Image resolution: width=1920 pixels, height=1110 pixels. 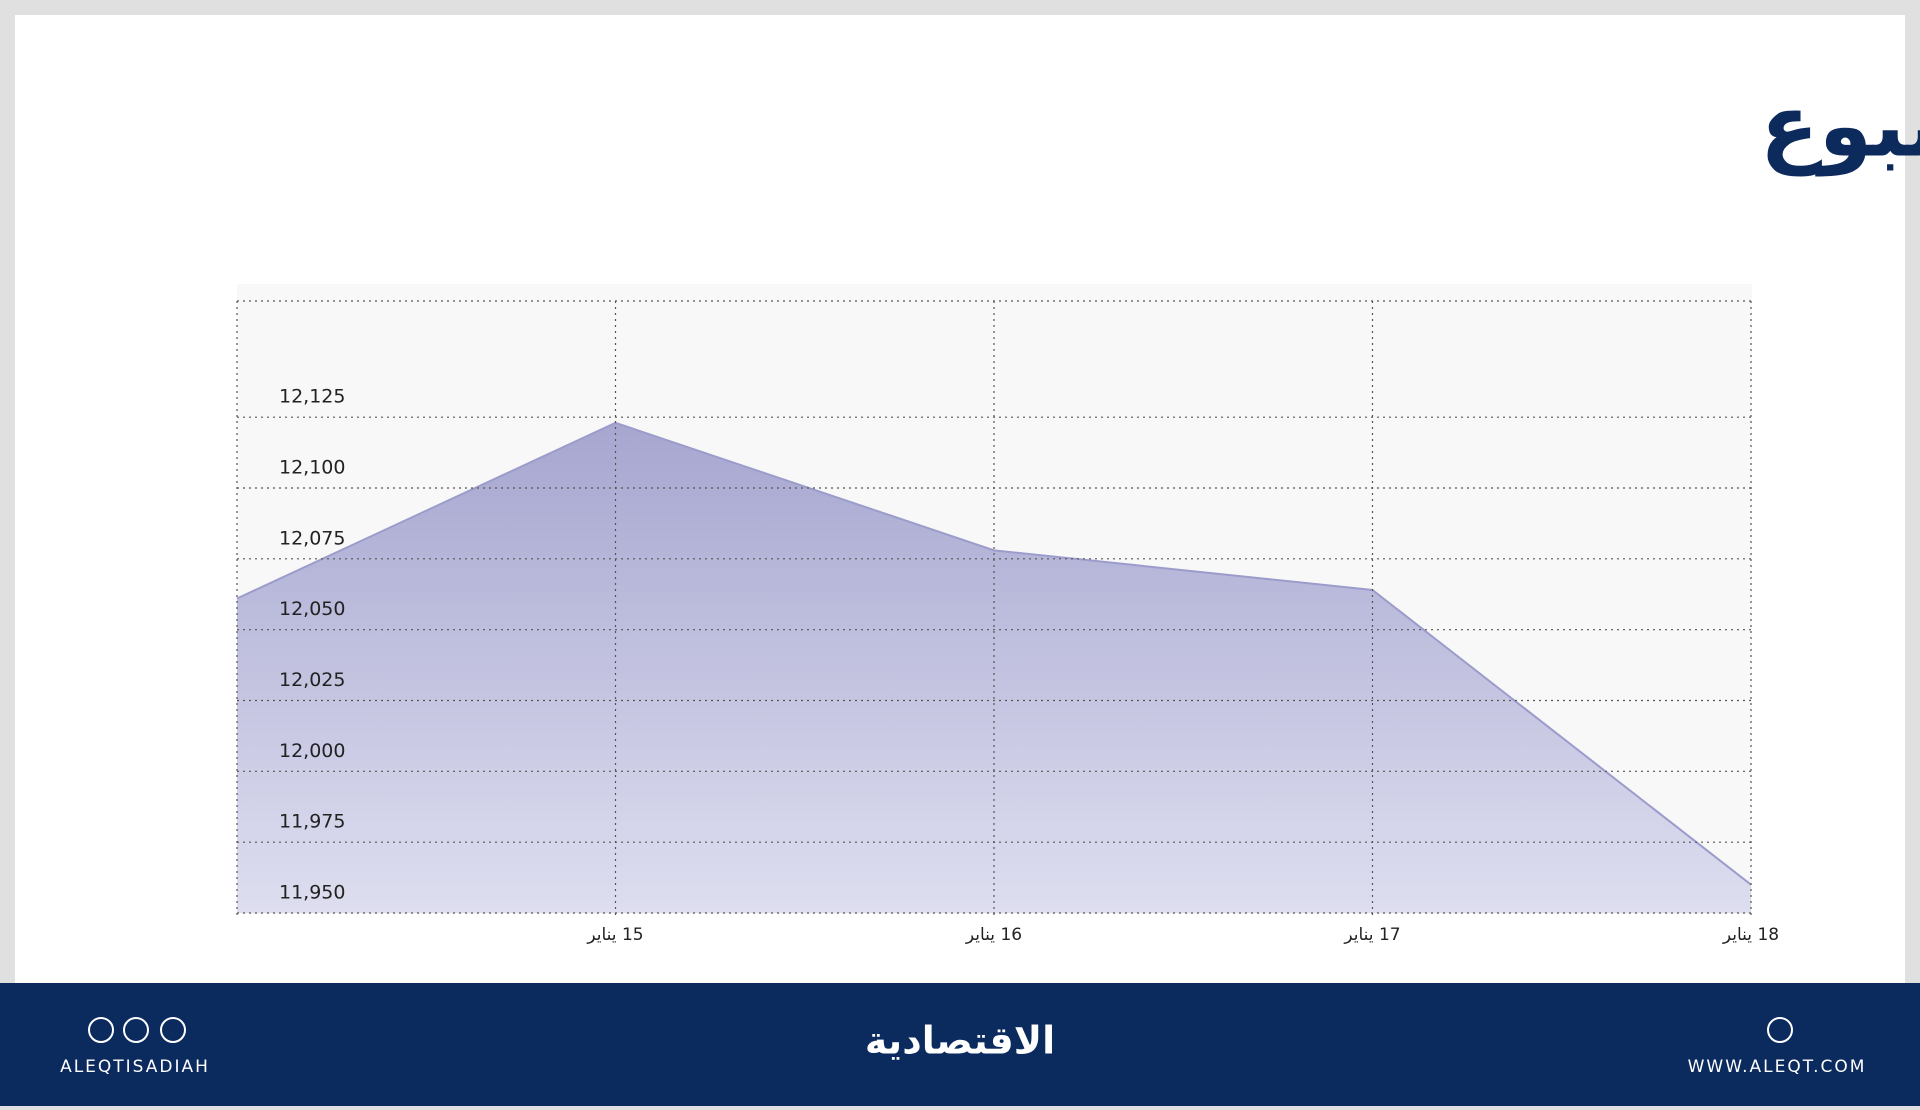 I want to click on footer-social: ALEQTISADIAH, so click(x=135, y=1067).